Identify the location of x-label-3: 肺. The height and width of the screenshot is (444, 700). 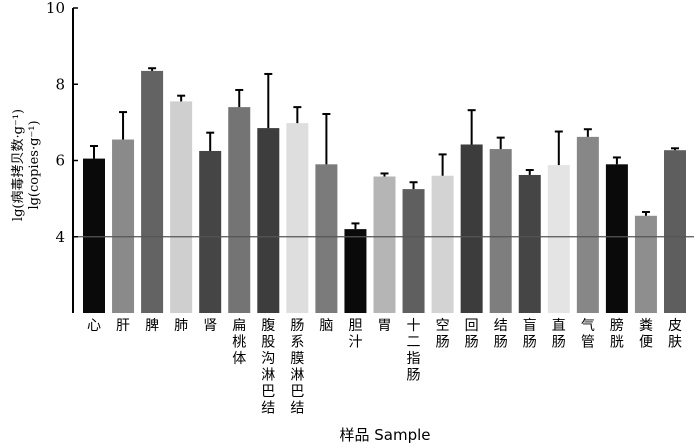
(181, 326).